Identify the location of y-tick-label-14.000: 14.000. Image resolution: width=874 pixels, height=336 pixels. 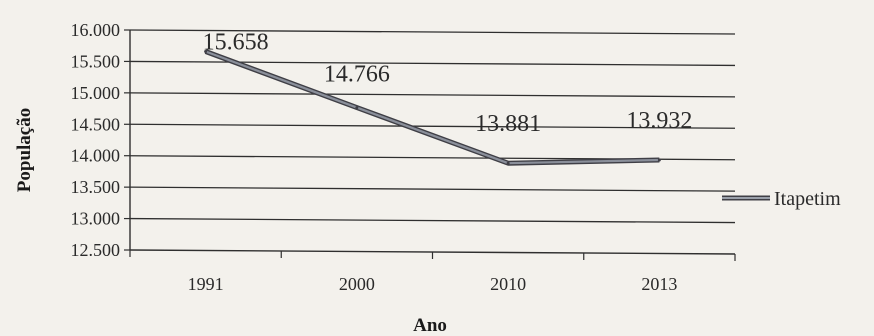
(96, 156).